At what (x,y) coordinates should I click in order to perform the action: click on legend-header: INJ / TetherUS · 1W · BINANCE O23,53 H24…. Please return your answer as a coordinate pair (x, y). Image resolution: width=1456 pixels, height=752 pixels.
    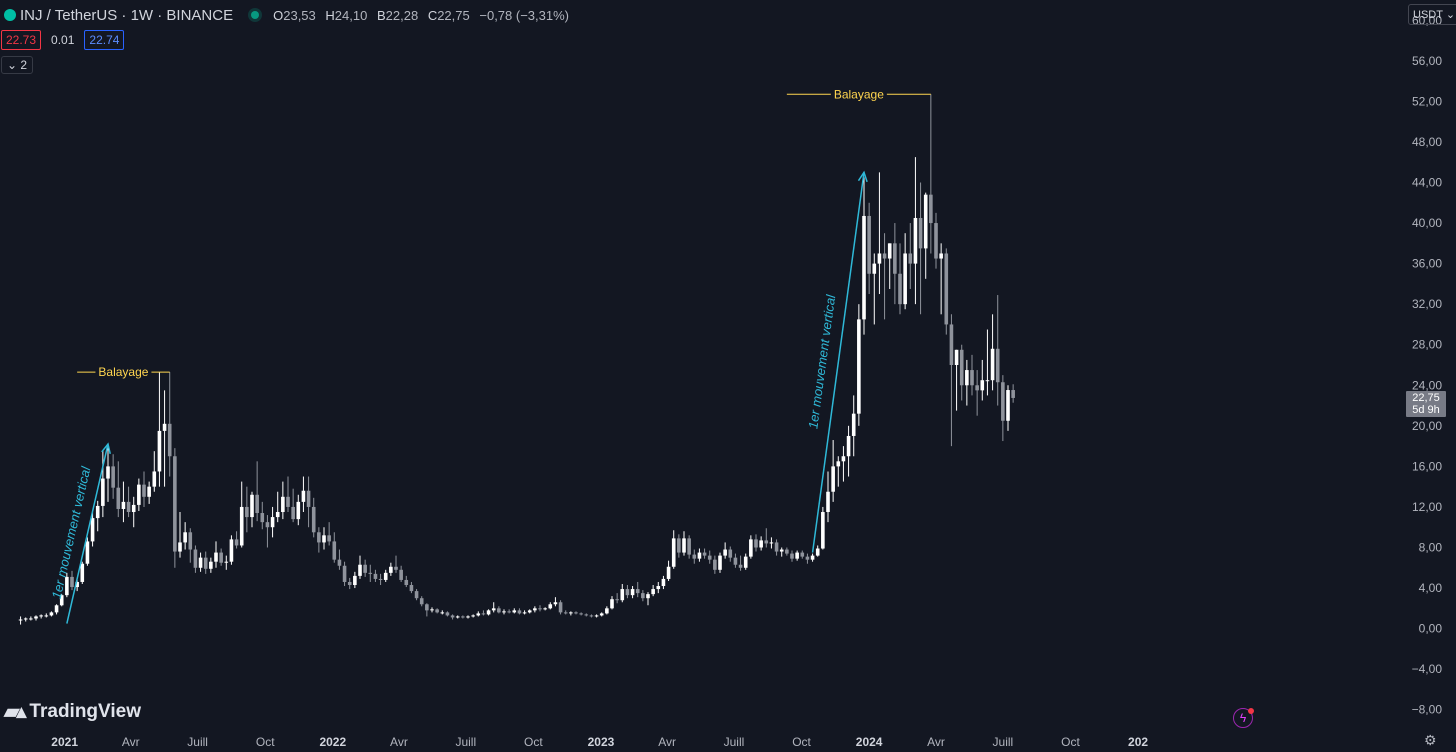
    Looking at the image, I should click on (286, 15).